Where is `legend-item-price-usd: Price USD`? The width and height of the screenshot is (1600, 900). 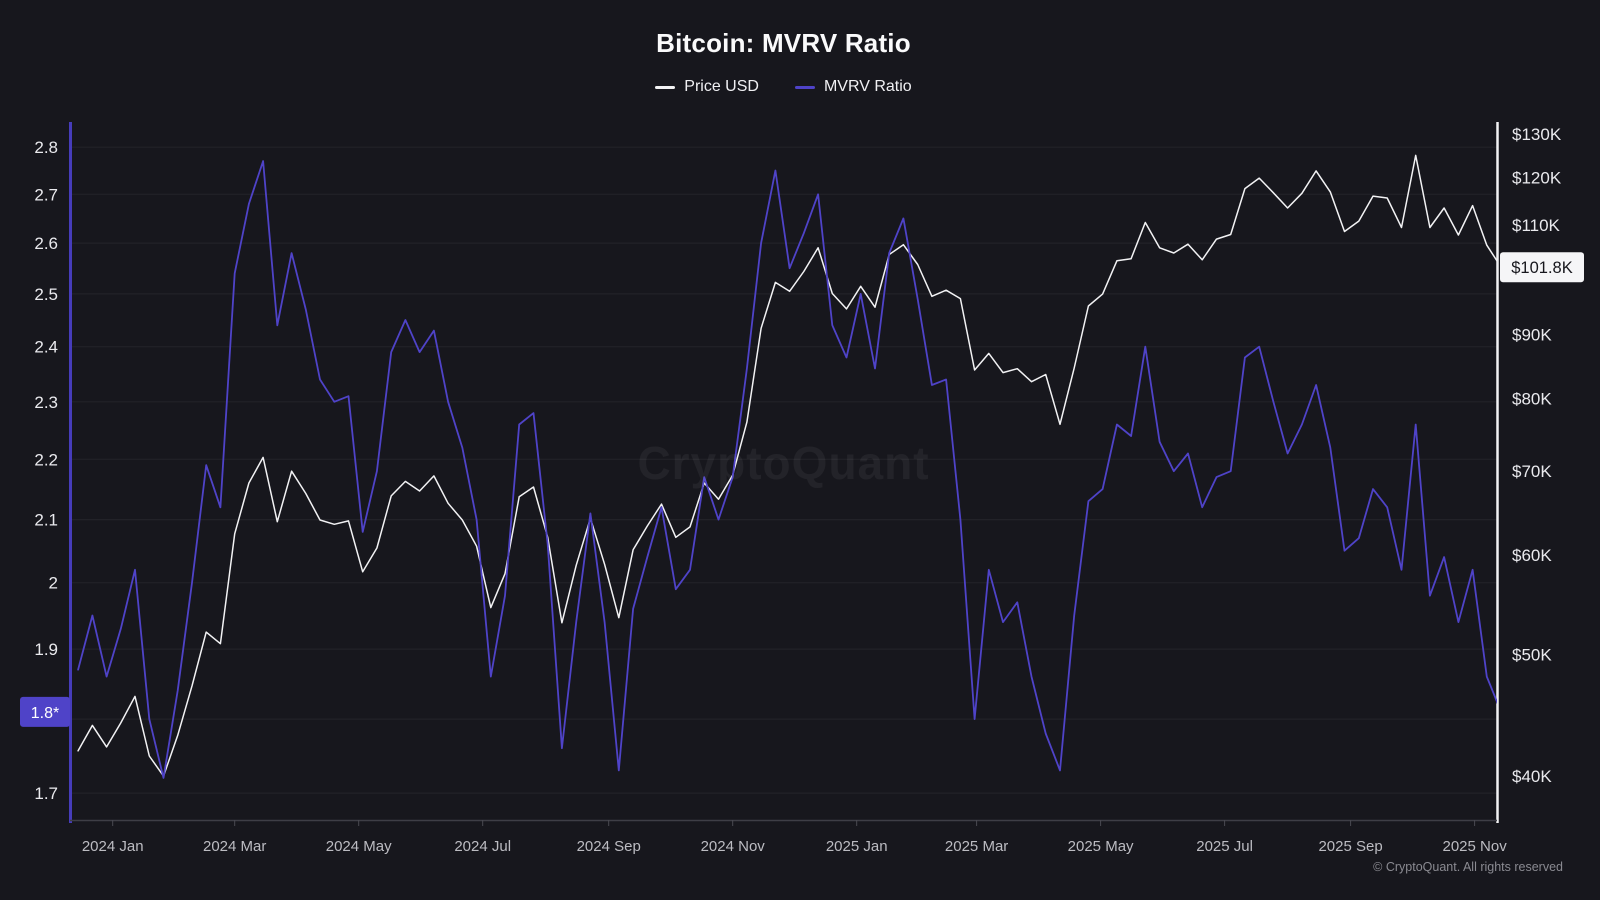 legend-item-price-usd: Price USD is located at coordinates (707, 87).